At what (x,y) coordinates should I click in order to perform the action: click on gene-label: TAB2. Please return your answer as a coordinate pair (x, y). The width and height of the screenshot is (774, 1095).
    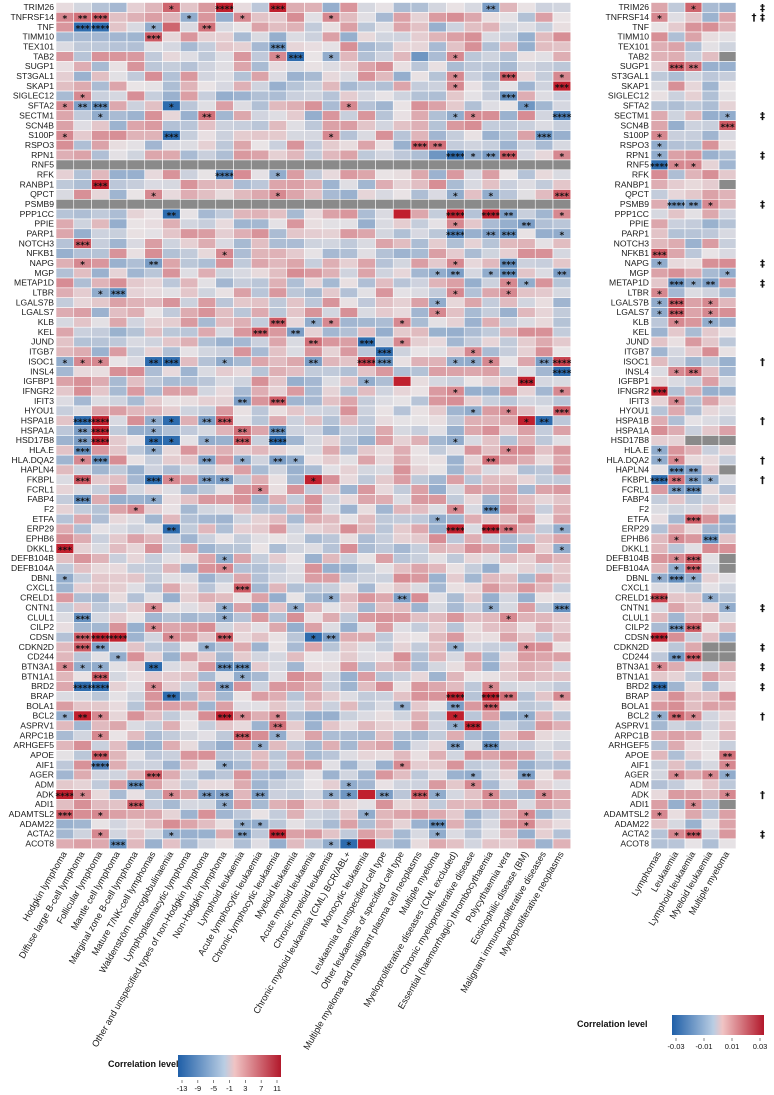
    Looking at the image, I should click on (43, 56).